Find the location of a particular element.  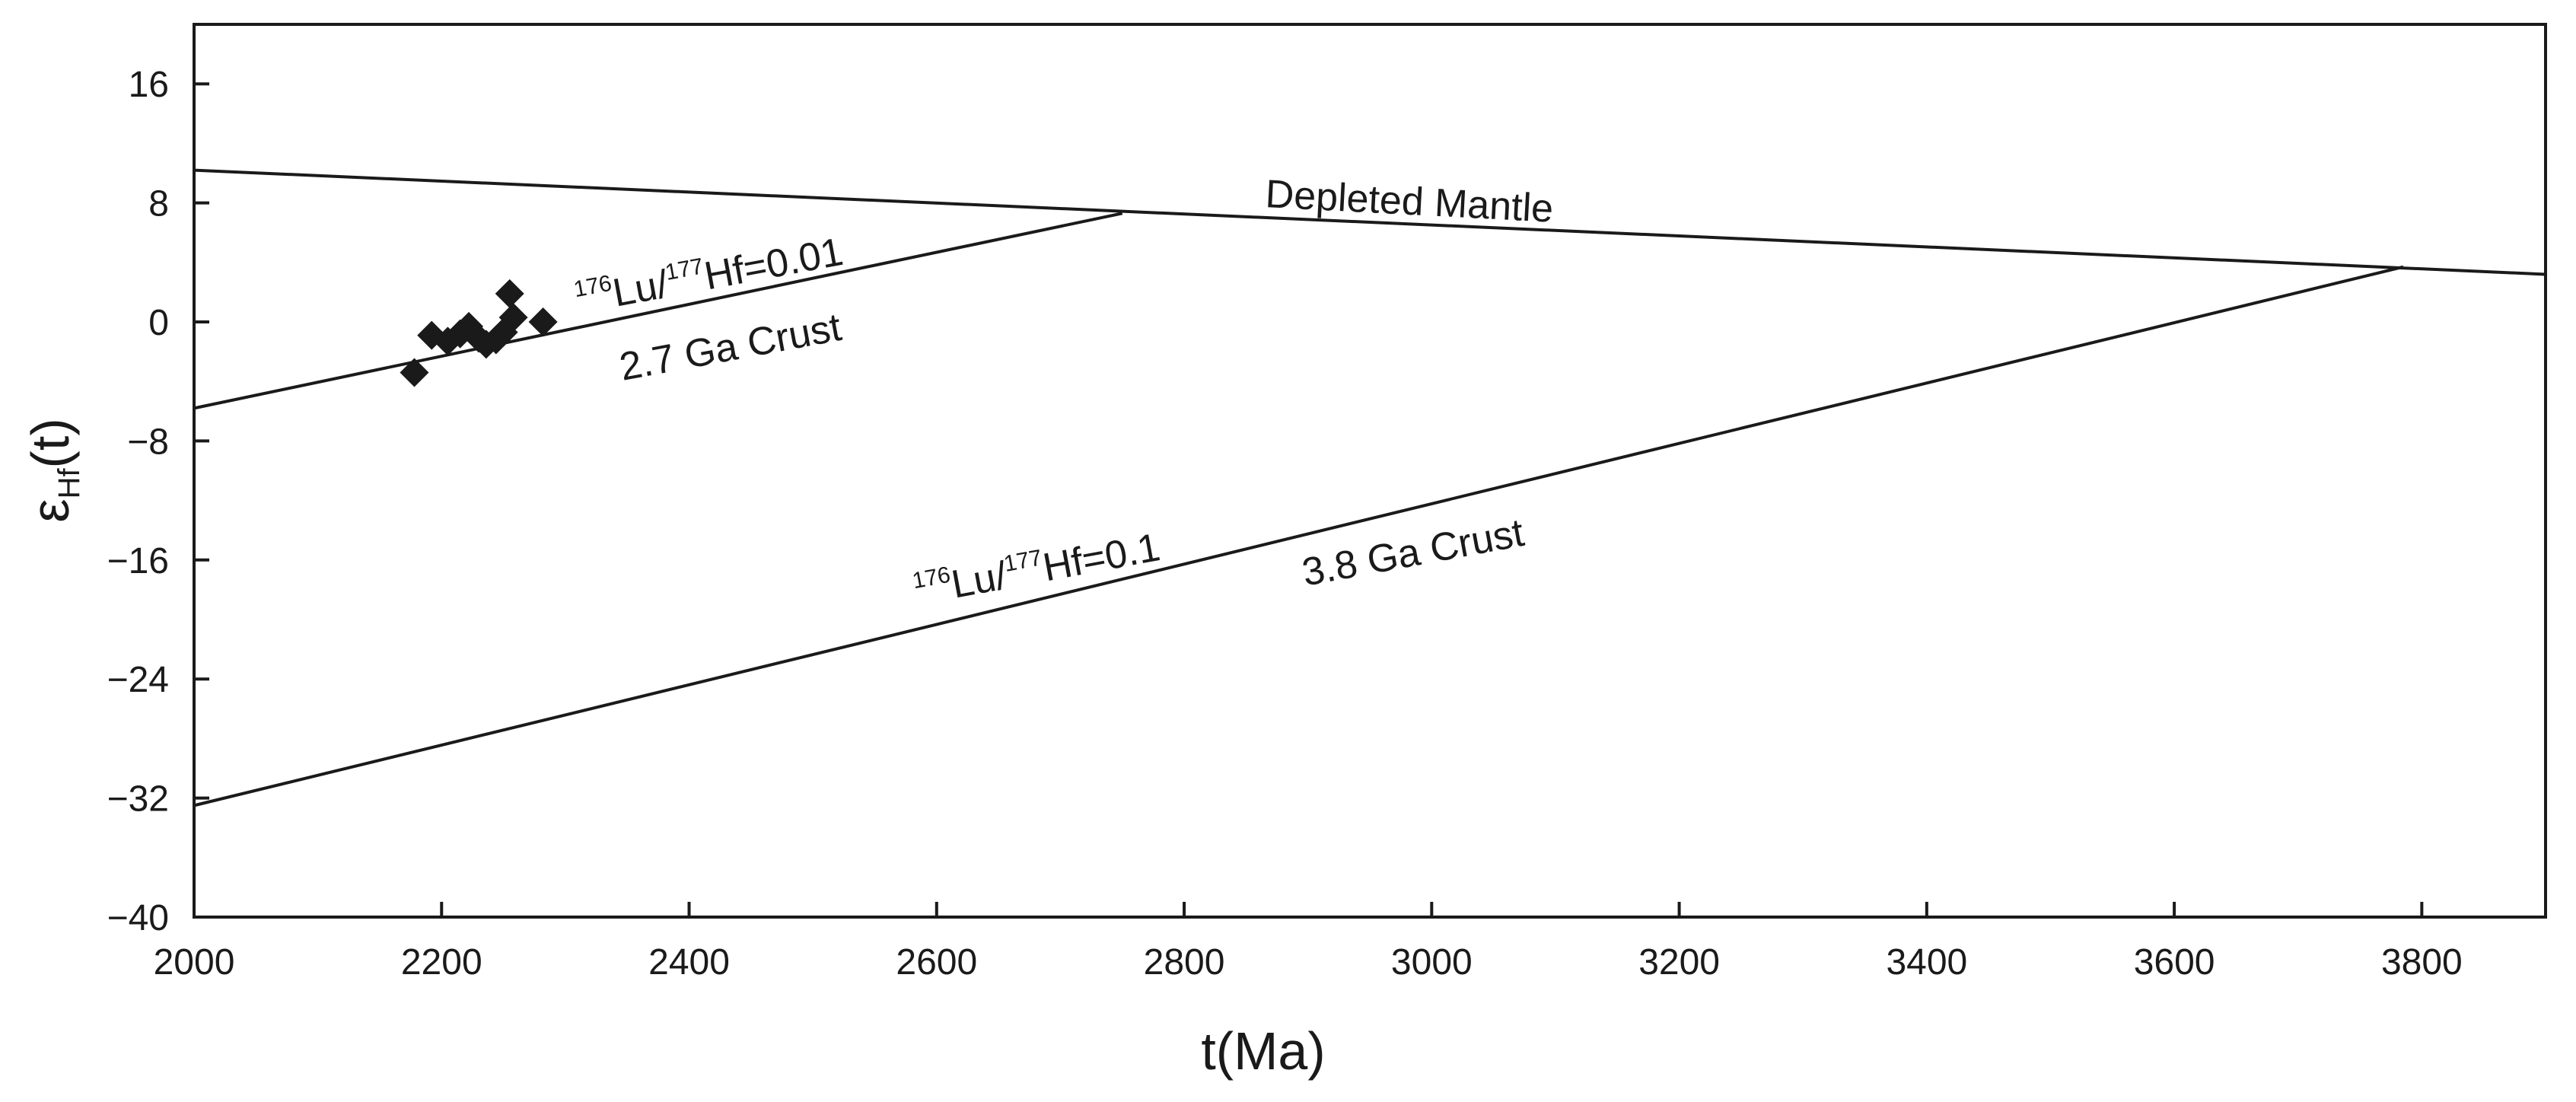

x-tick-label: 3800 is located at coordinates (2422, 962).